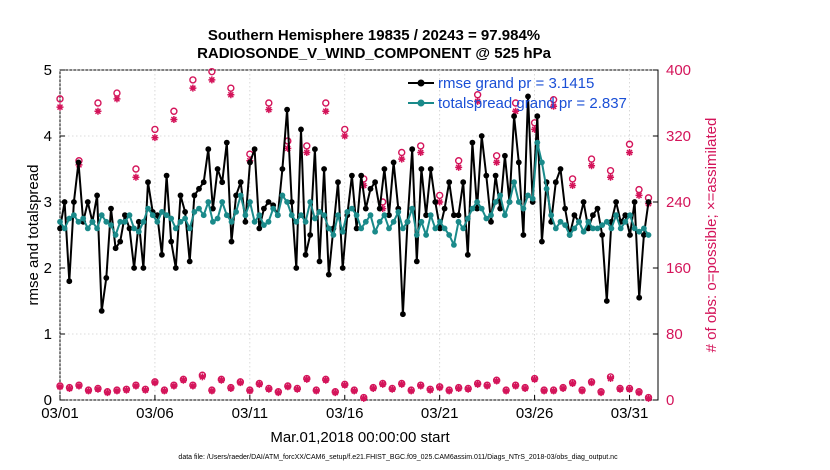 This screenshot has height=470, width=830. I want to click on y-axis-left-label: rmse and totalspread, so click(33, 235).